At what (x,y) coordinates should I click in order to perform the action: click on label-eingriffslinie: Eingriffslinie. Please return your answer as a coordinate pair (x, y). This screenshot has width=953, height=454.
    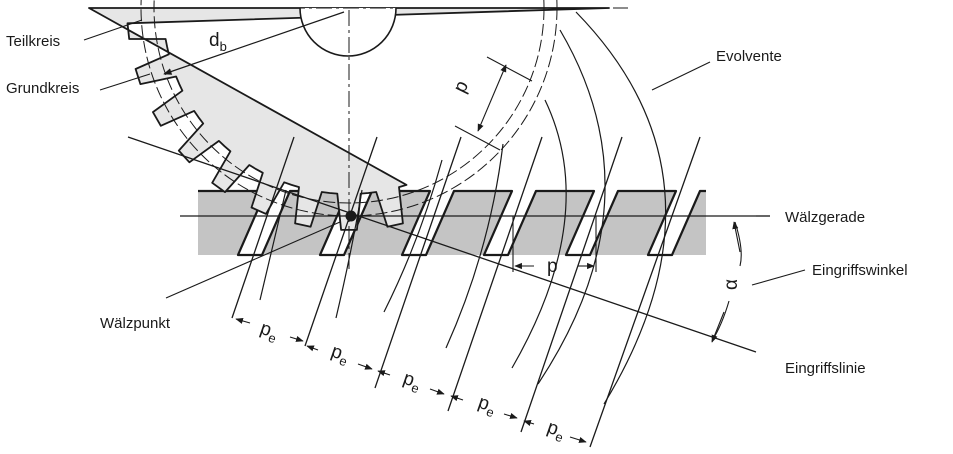
    Looking at the image, I should click on (825, 368).